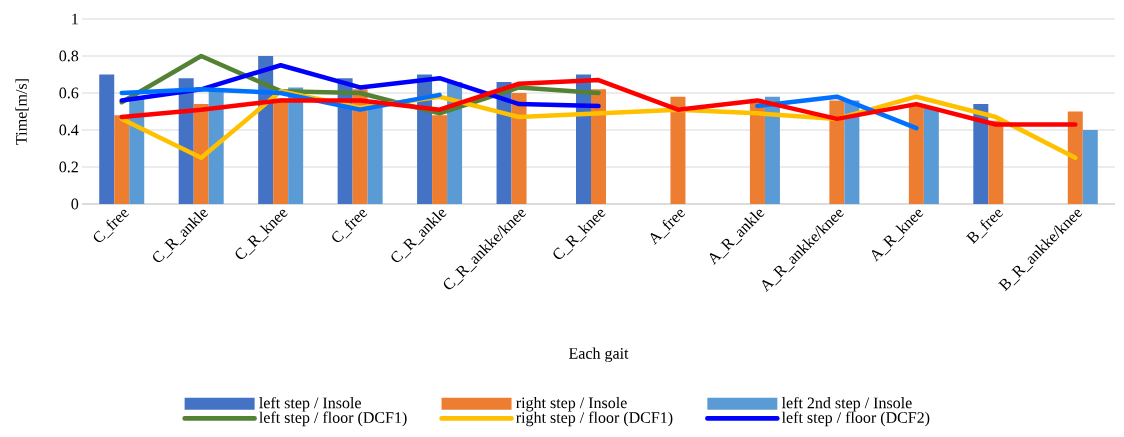 This screenshot has height=437, width=1124. Describe the element at coordinates (333, 419) in the screenshot. I see `legend-label: left step / floor (DCF1)` at that location.